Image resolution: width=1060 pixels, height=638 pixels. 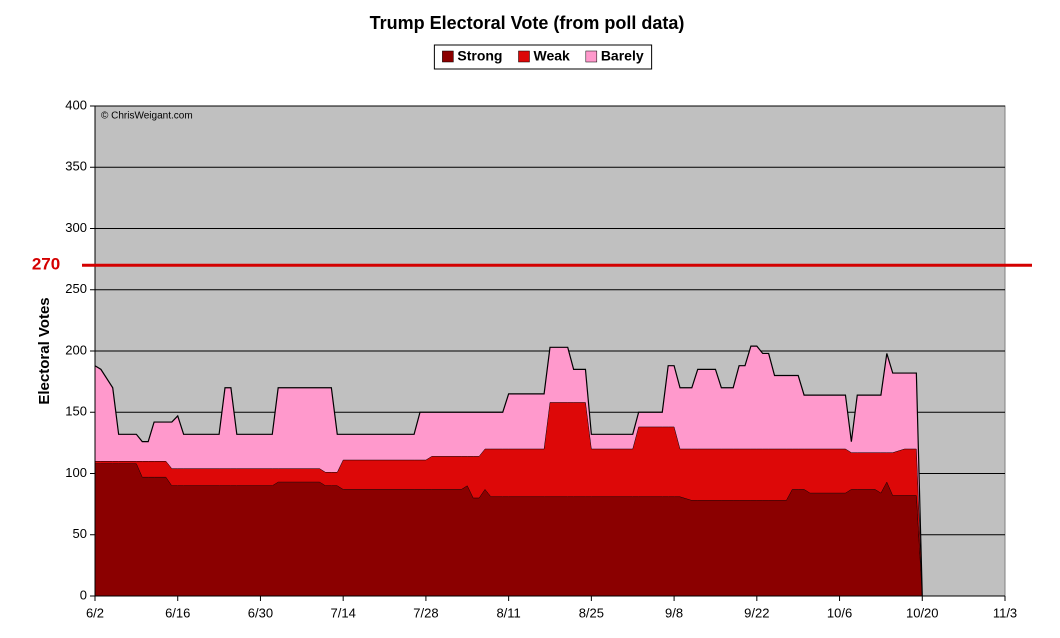 I want to click on x-tick-label: 10/6, so click(x=839, y=612).